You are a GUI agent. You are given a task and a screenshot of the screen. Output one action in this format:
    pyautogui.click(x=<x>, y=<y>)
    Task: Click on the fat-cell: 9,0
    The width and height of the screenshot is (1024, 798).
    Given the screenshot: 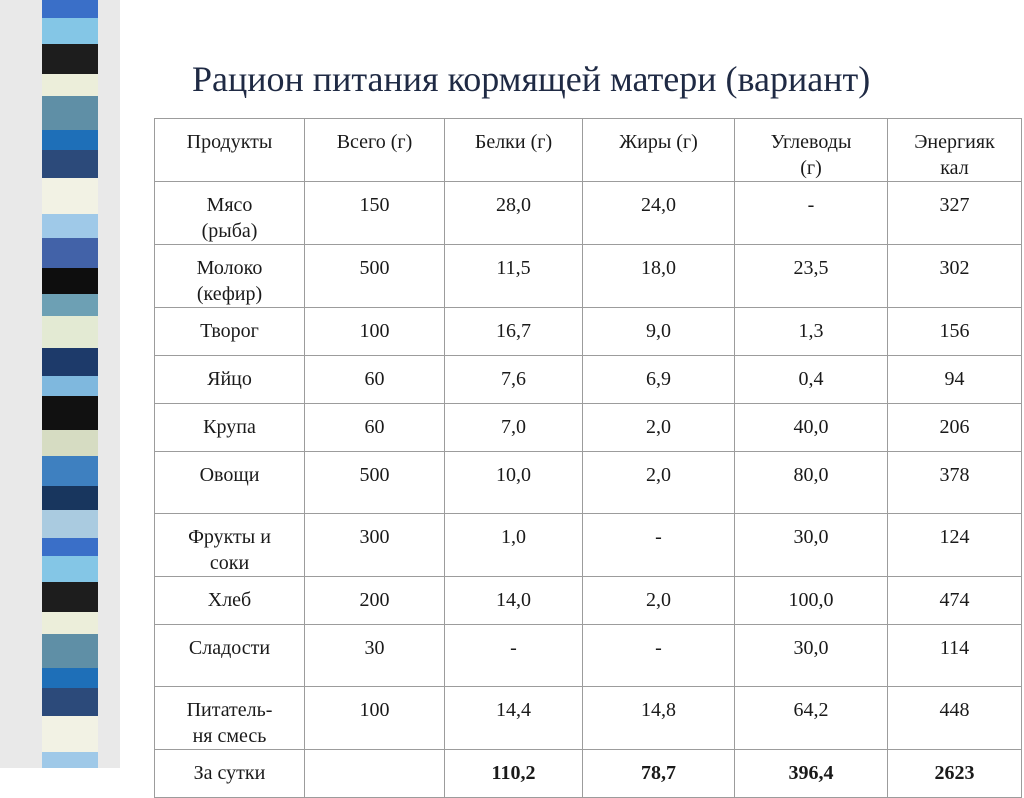 What is the action you would take?
    pyautogui.click(x=658, y=331)
    